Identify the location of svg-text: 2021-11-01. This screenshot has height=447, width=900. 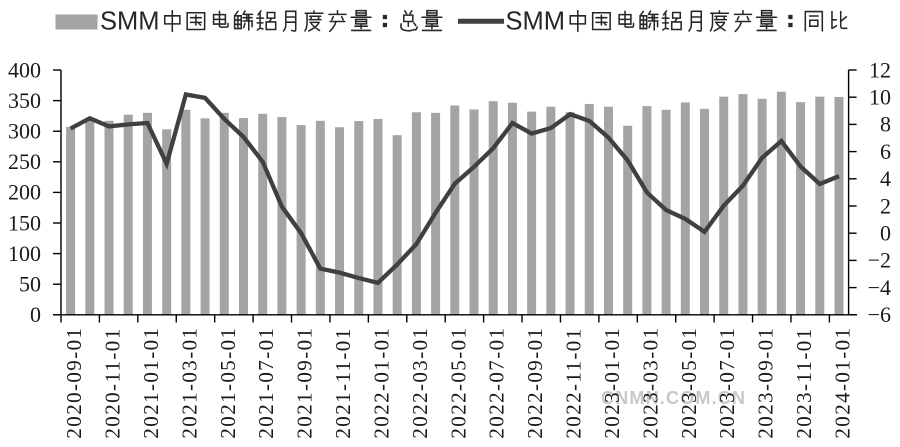
(343, 382).